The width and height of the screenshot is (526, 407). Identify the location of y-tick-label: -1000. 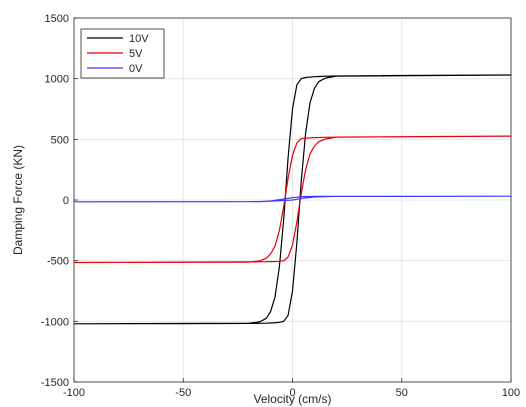
(55, 322).